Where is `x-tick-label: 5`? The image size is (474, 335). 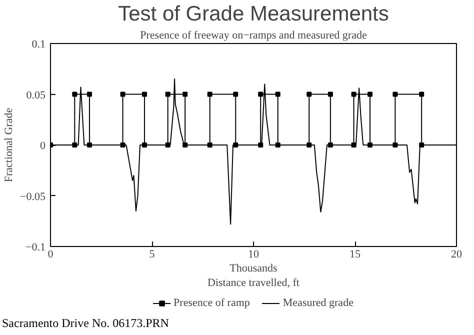
x-tick-label: 5 is located at coordinates (152, 254).